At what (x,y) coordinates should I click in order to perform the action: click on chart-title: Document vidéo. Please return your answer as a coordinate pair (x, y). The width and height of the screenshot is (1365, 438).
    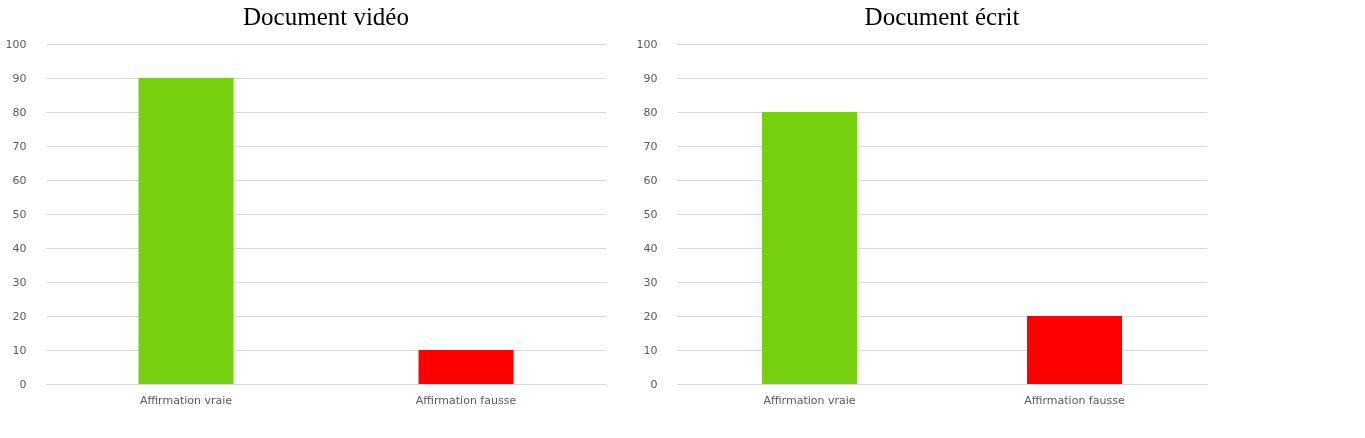
    Looking at the image, I should click on (326, 16).